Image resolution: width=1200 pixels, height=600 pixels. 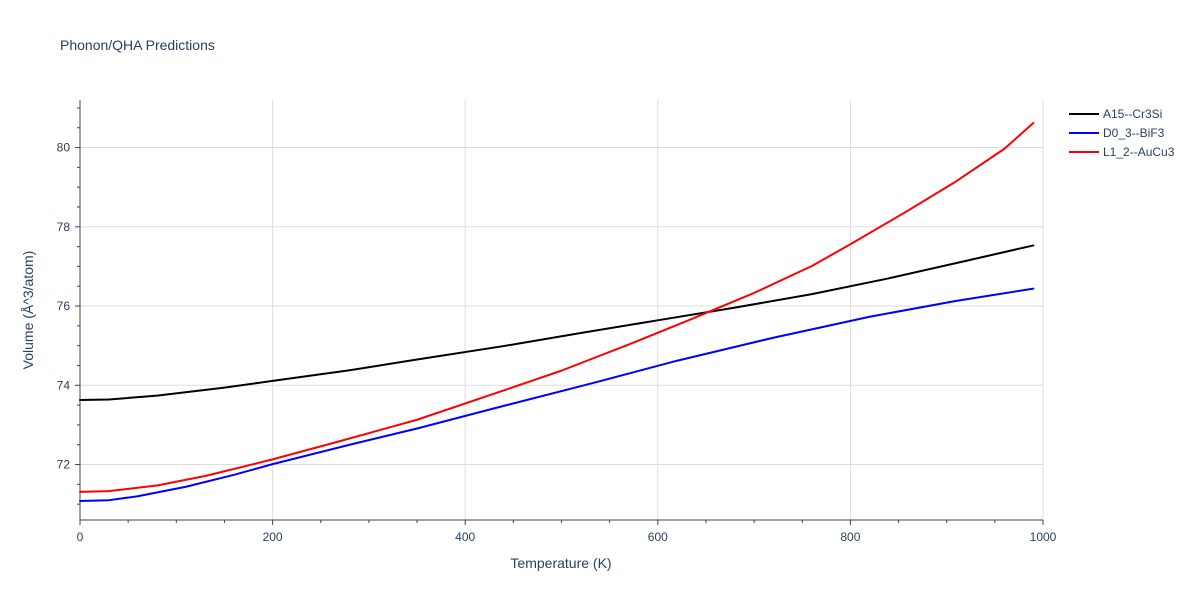 I want to click on x-tick-label: 1000, so click(x=1043, y=537).